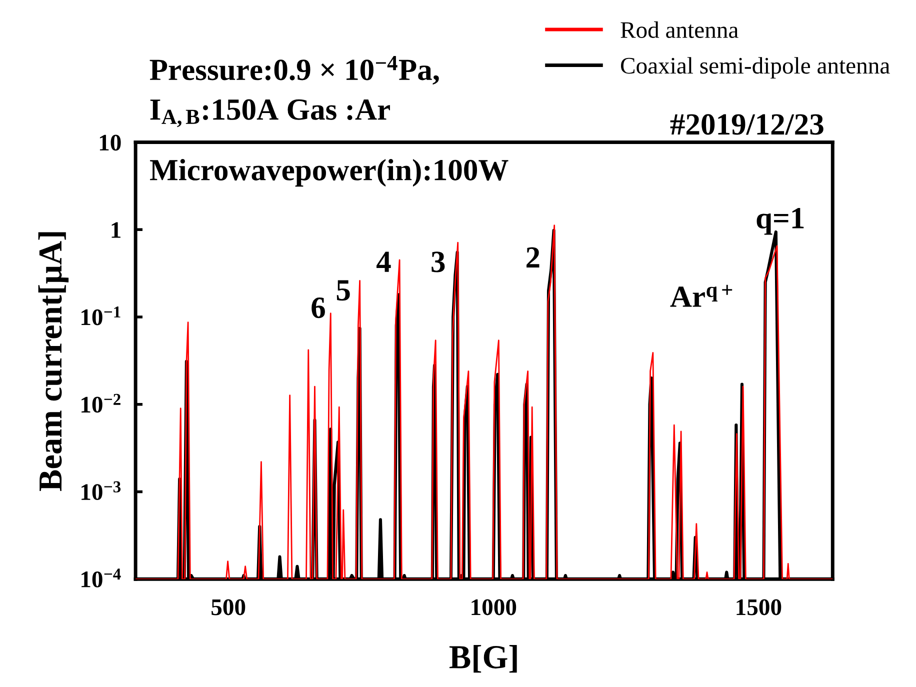 The image size is (916, 687). Describe the element at coordinates (116, 230) in the screenshot. I see `y-tick-label: 1` at that location.